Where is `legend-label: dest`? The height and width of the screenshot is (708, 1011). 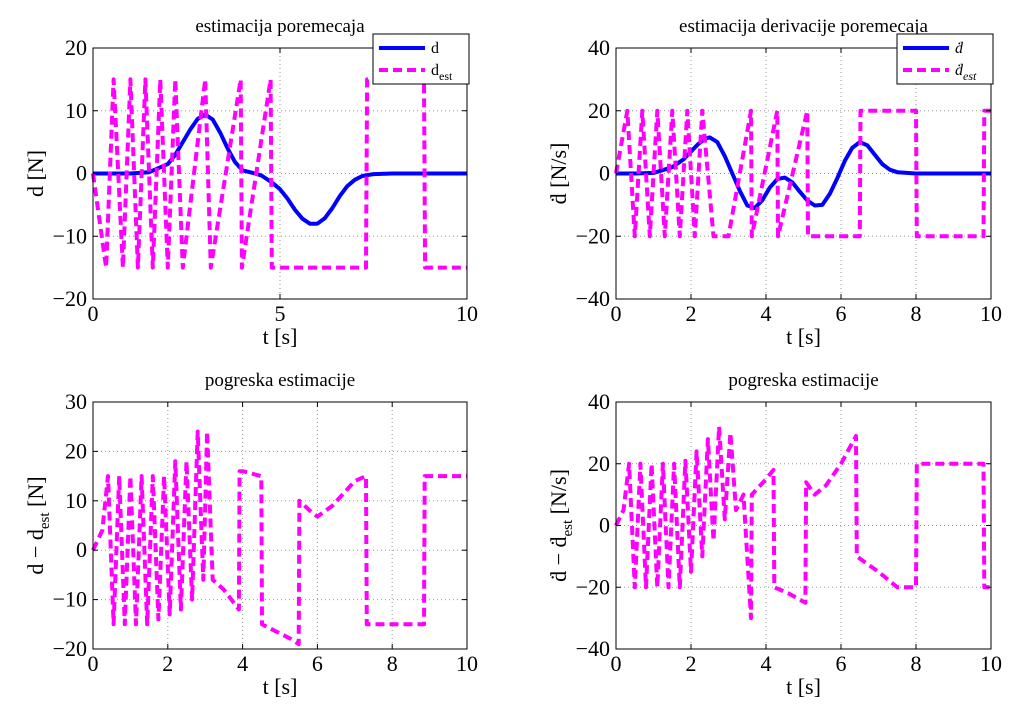 legend-label: dest is located at coordinates (442, 72).